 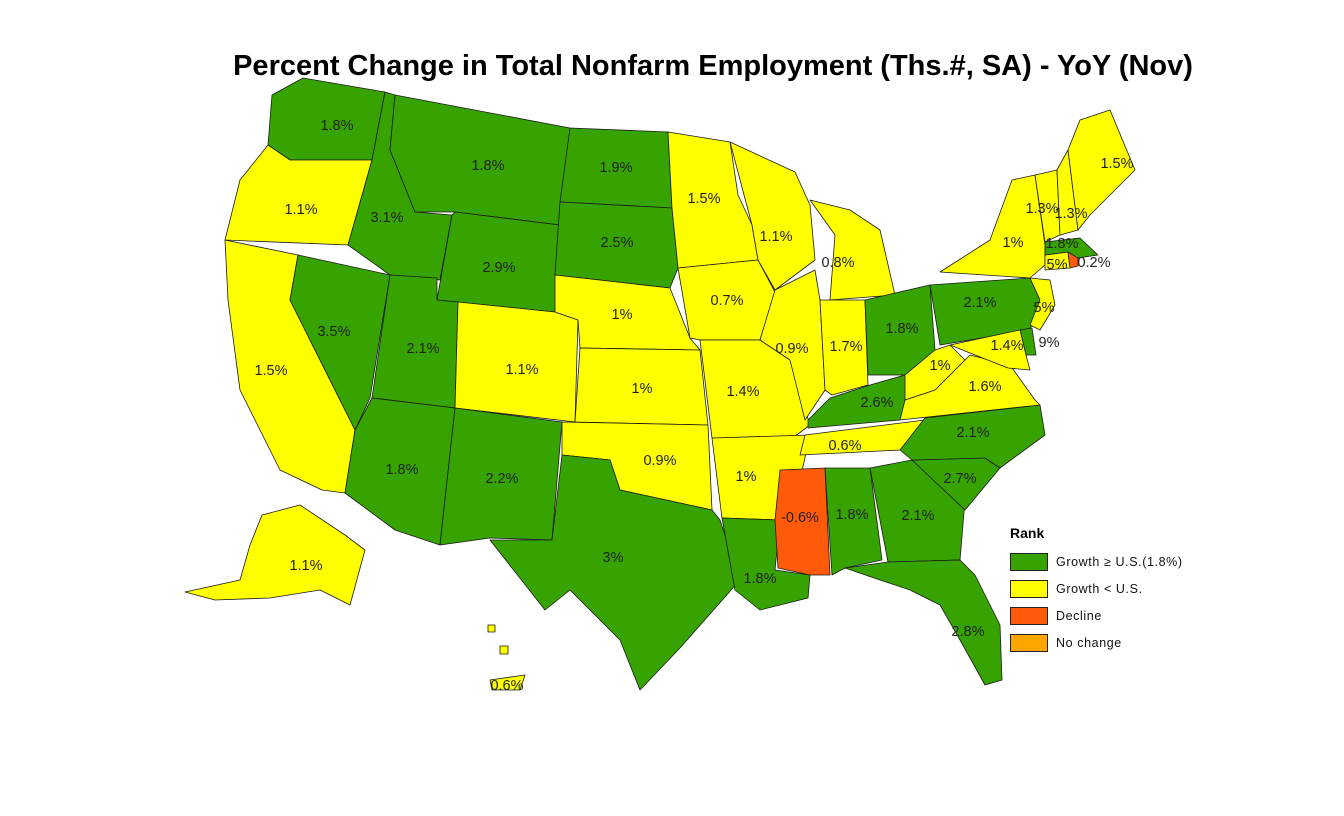 I want to click on state-label-ri: 0.2%, so click(x=1093, y=263).